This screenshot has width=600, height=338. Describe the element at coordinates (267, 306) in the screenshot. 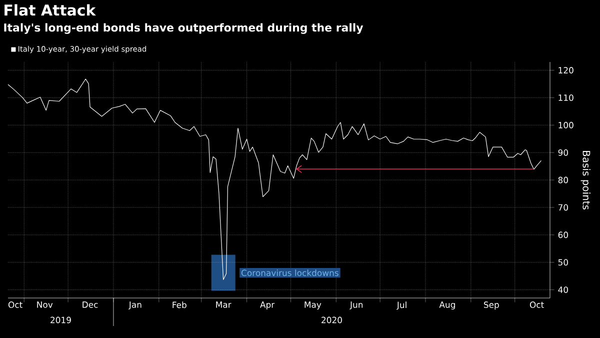

I see `x-tick-label: Apr` at that location.